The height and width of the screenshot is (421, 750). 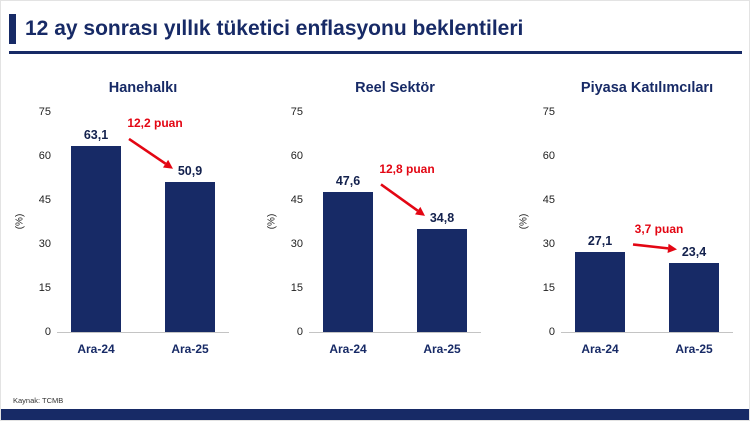 I want to click on plot-area: 47,6 34,8 12,8 puan, so click(x=395, y=222).